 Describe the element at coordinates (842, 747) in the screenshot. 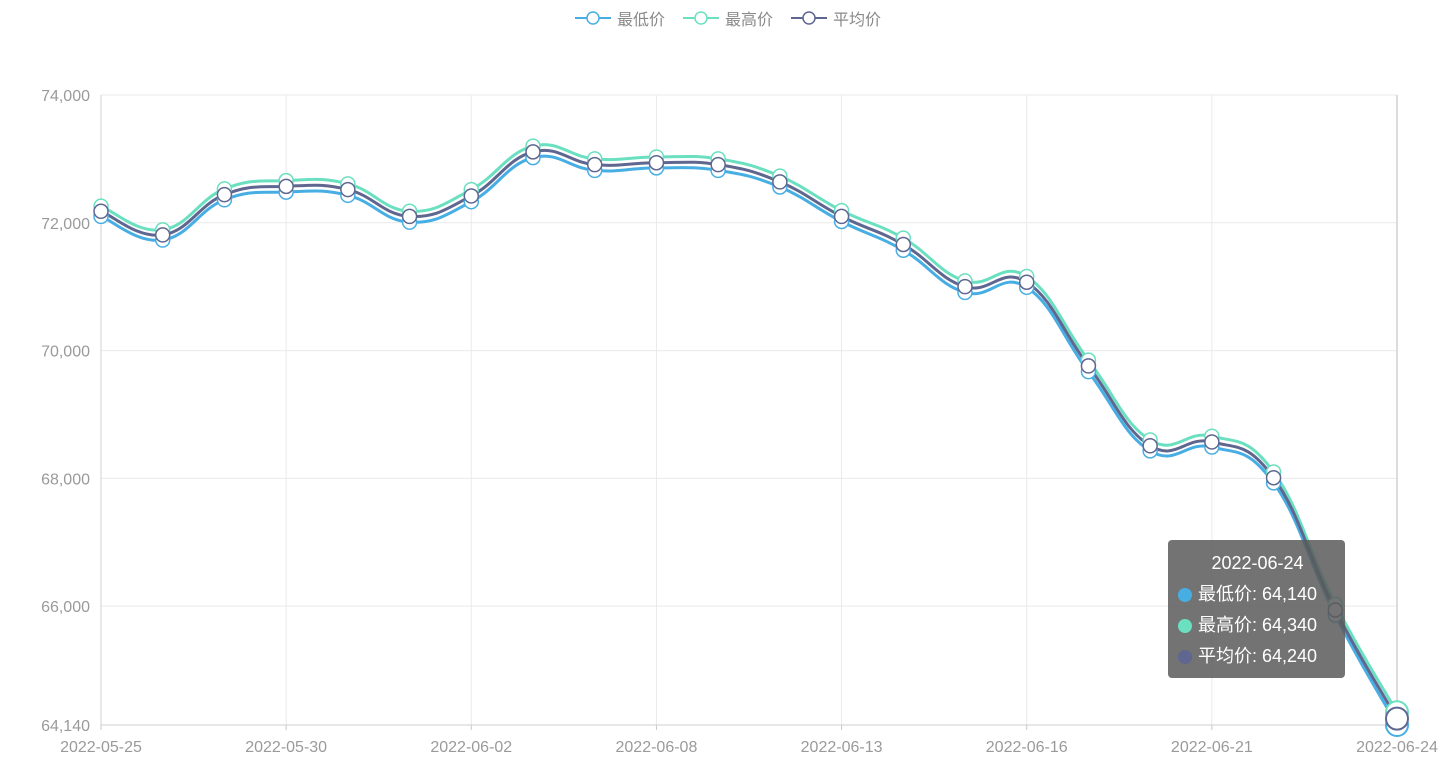

I see `x-tick-label: 2022-06-13` at that location.